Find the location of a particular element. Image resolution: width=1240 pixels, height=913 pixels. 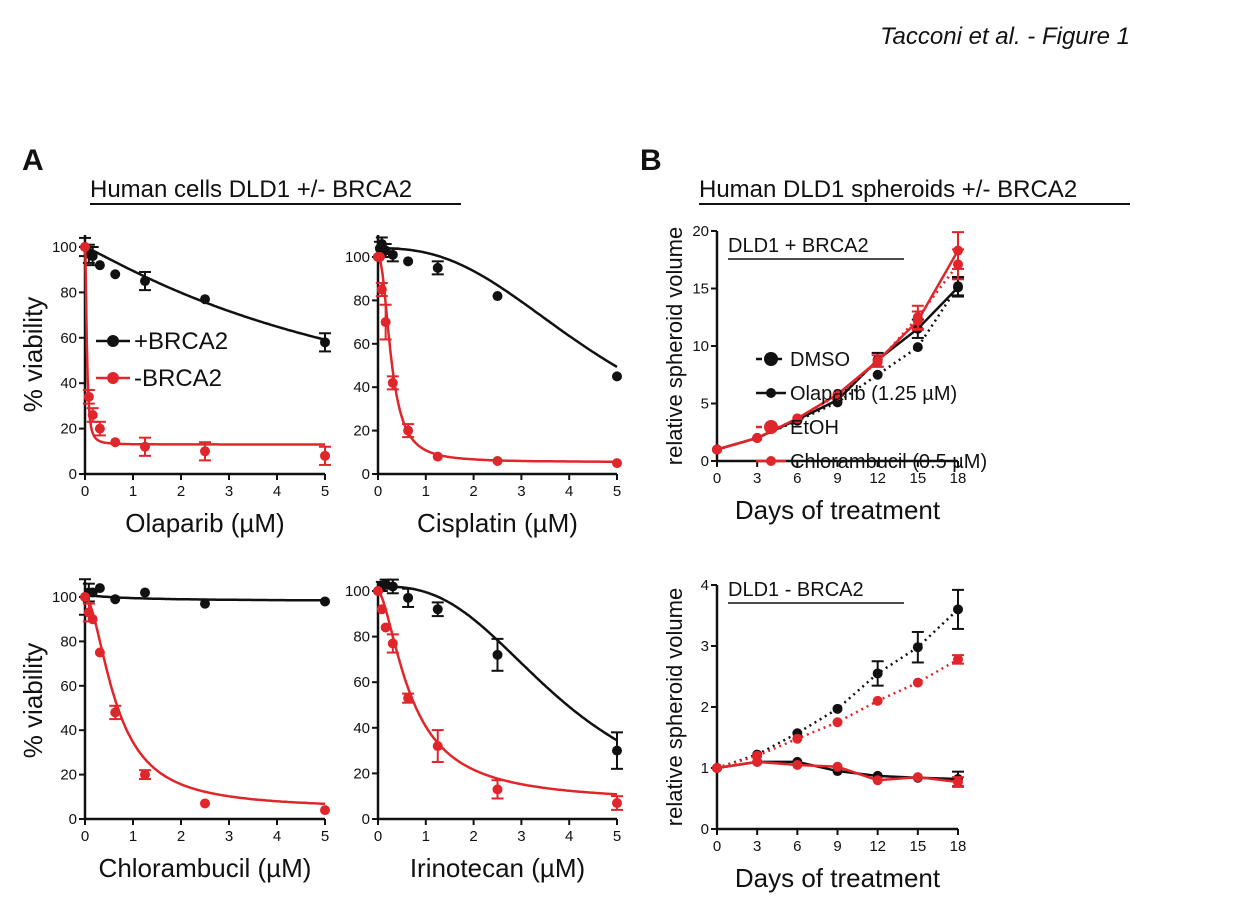

figure-title: Tacconi et al. - Figure 1 is located at coordinates (1005, 36).